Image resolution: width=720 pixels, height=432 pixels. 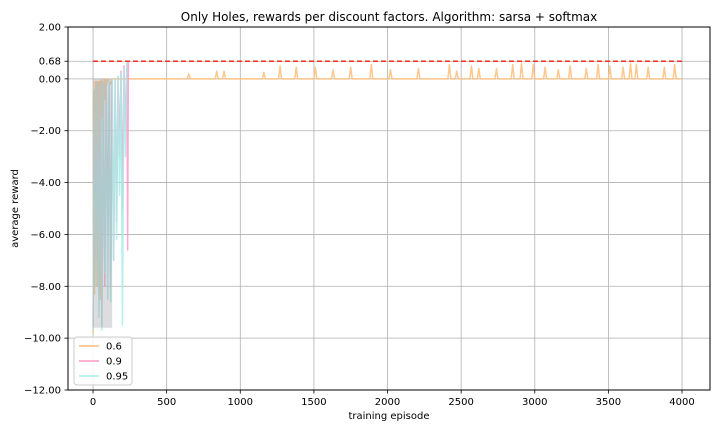 I want to click on y-tick-label: −4.00, so click(x=45, y=183).